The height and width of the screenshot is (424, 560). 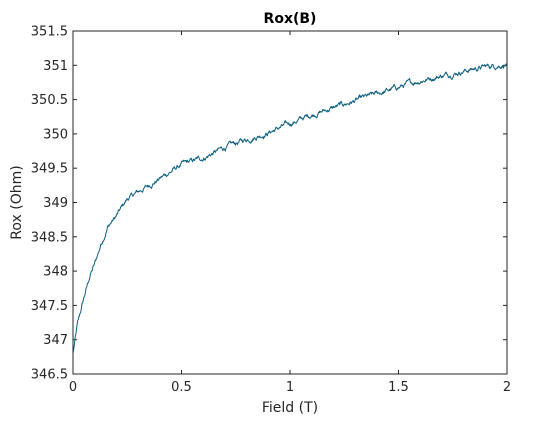 What do you see at coordinates (55, 272) in the screenshot?
I see `y-tick-label: 348` at bounding box center [55, 272].